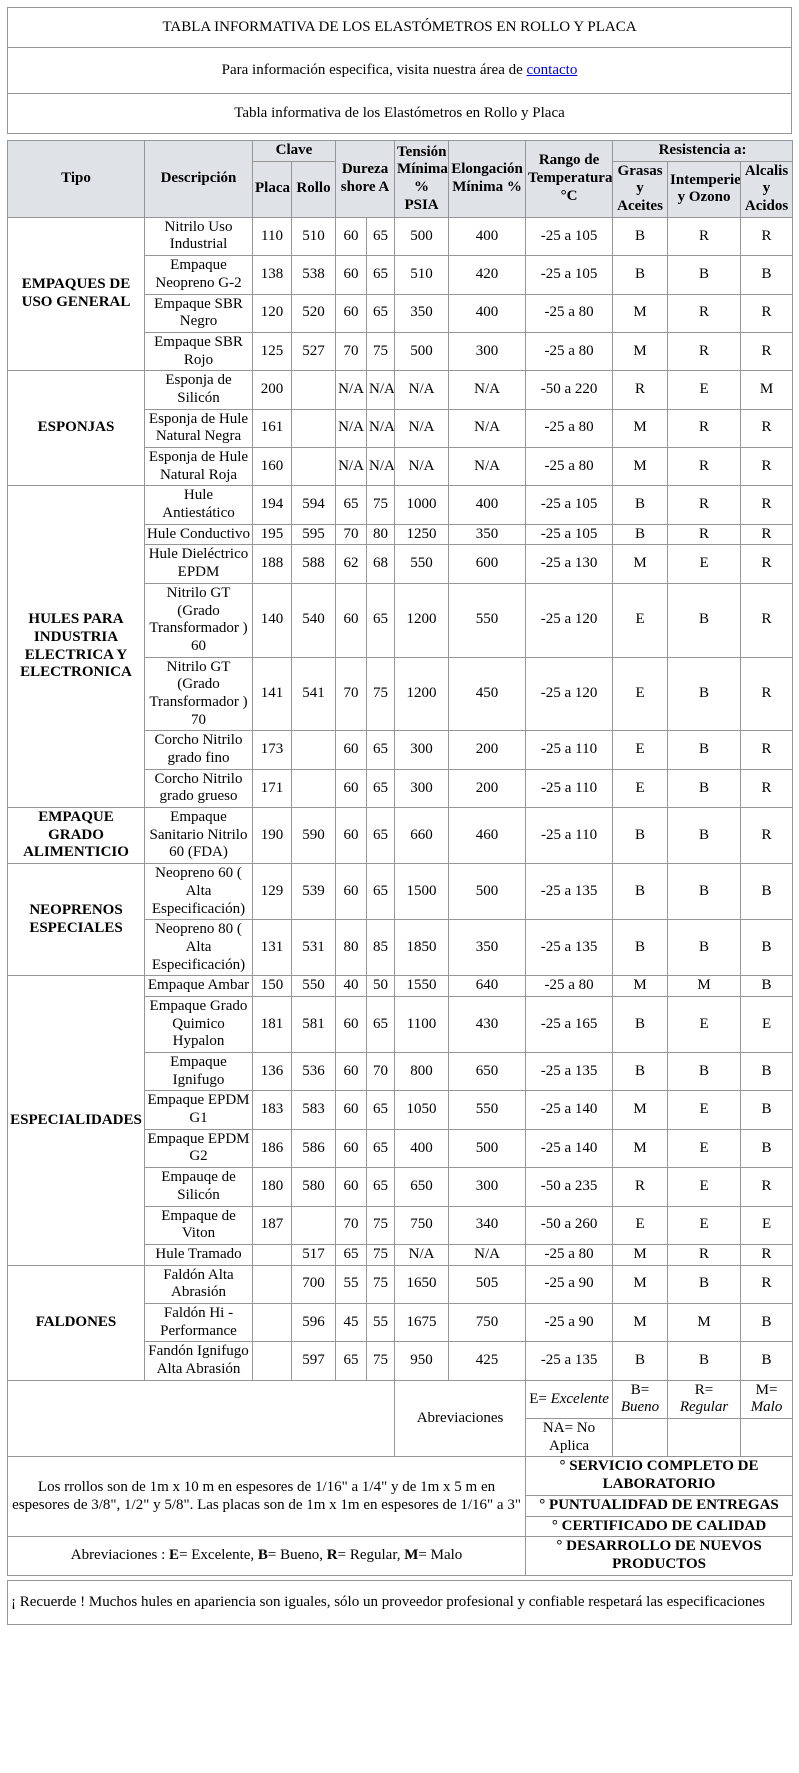 The image size is (799, 1773). I want to click on tension-cell: 1550, so click(422, 986).